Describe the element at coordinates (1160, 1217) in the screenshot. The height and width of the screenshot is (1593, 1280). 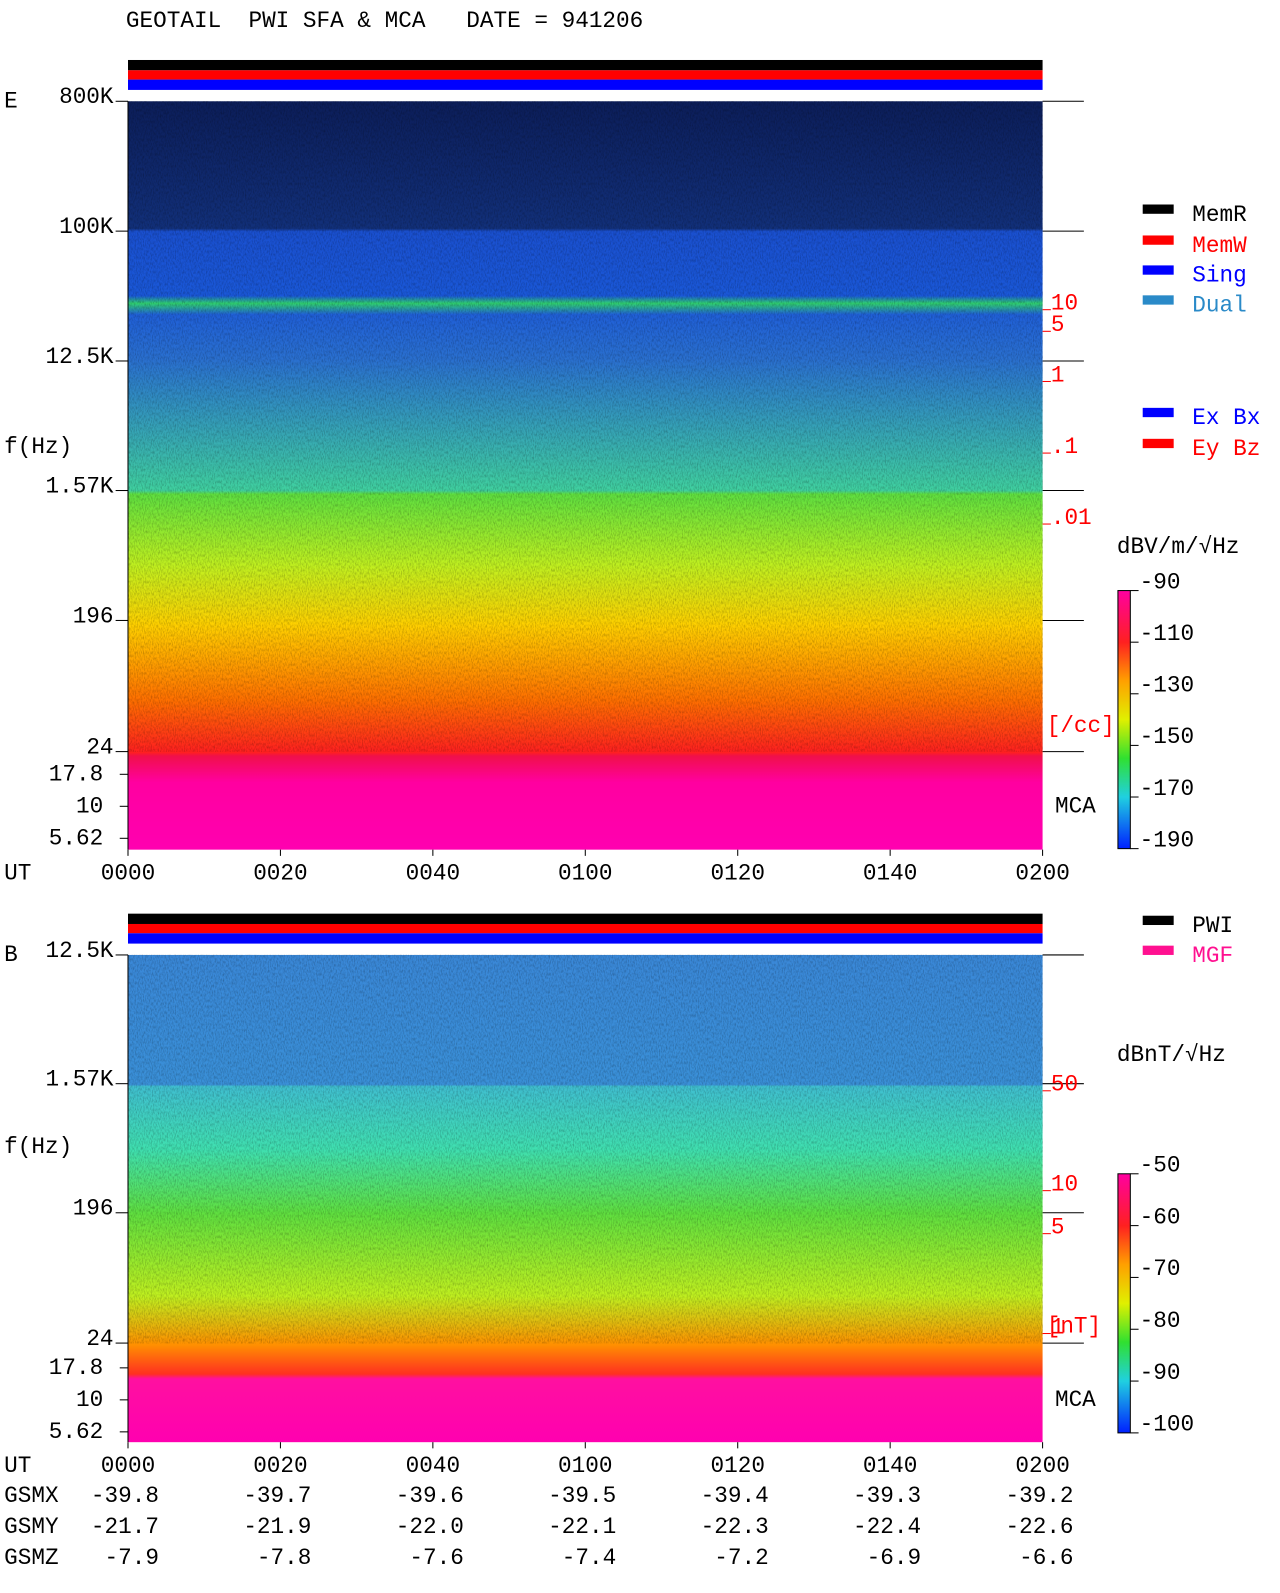
I see `colorbar-tick-label: -60` at that location.